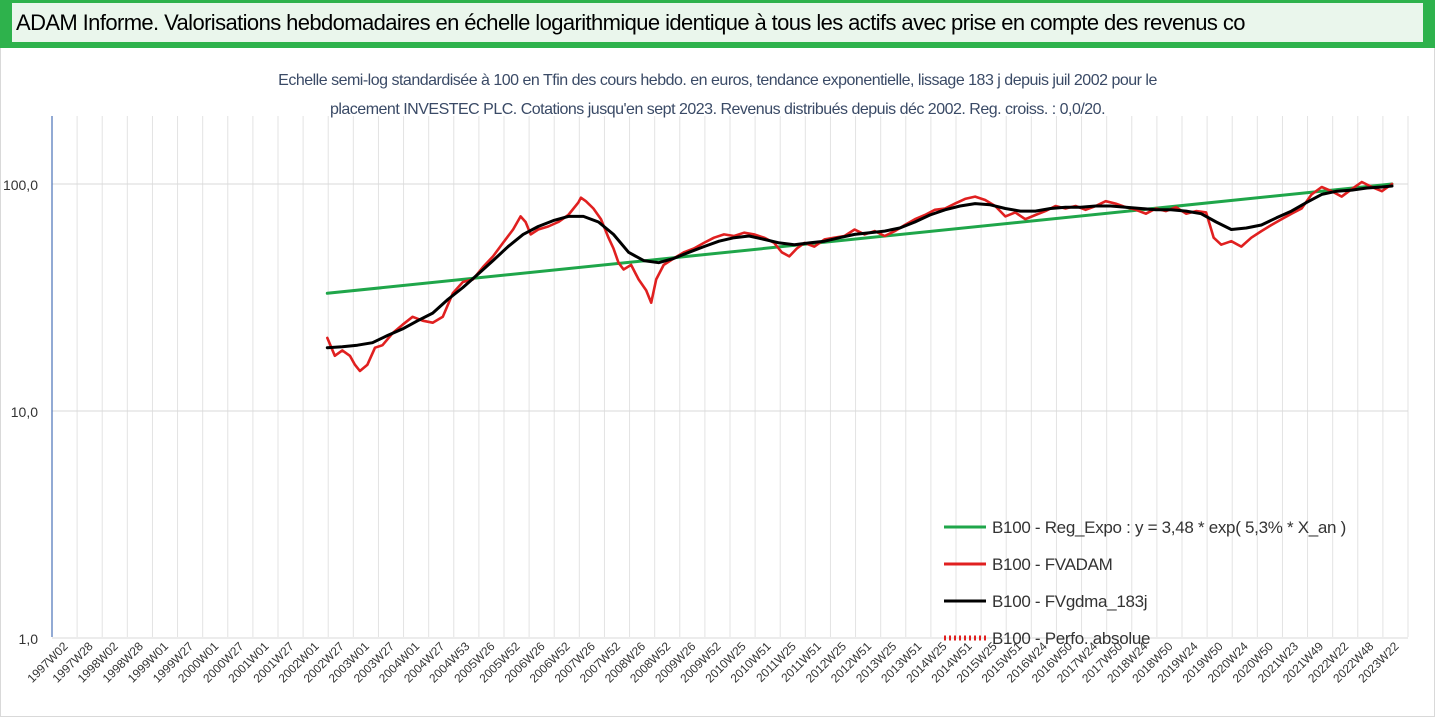 The width and height of the screenshot is (1435, 718). What do you see at coordinates (24, 412) in the screenshot?
I see `y-tick-label: 10,0` at bounding box center [24, 412].